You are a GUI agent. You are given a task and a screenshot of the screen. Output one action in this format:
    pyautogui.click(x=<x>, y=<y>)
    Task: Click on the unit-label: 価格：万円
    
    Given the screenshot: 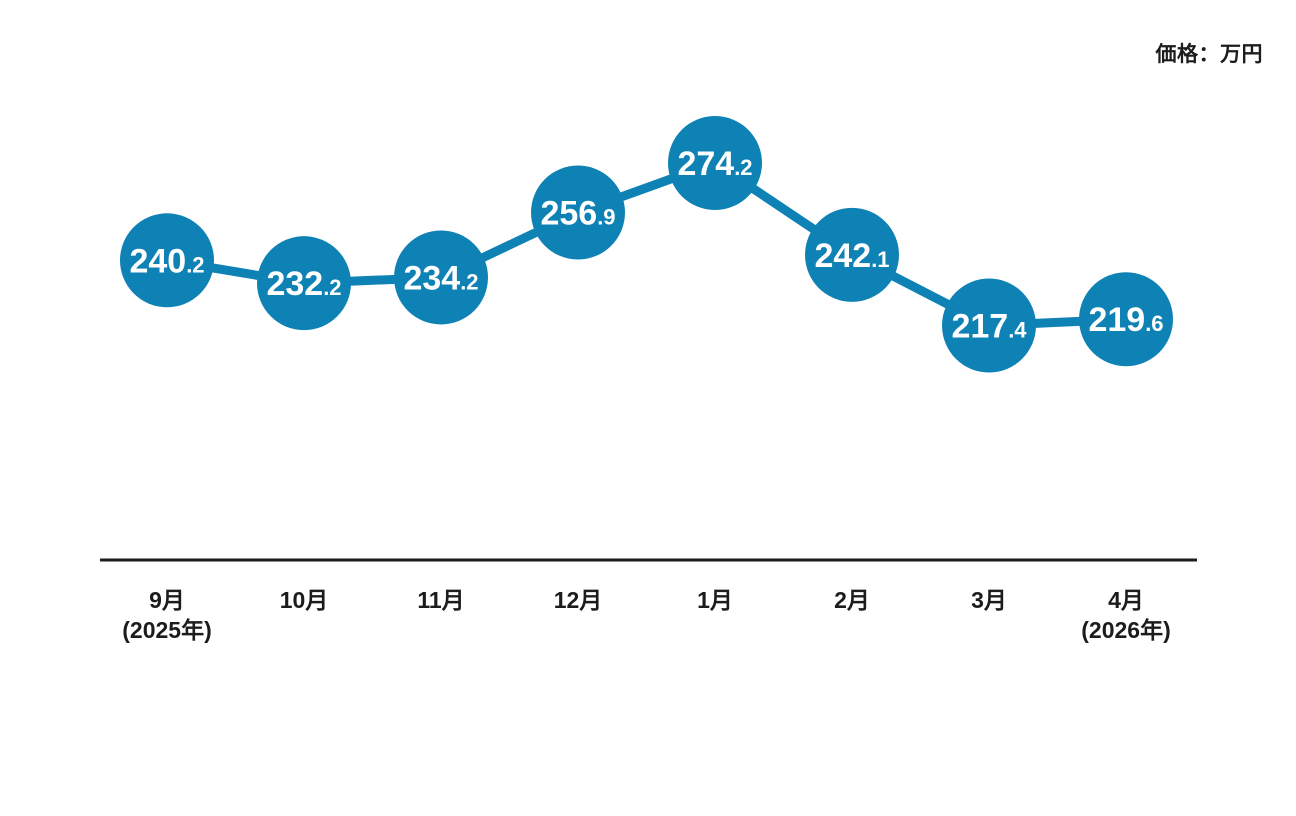 What is the action you would take?
    pyautogui.click(x=1209, y=54)
    